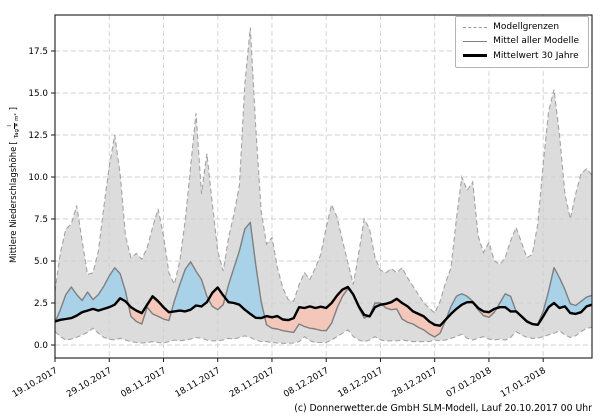  Describe the element at coordinates (415, 383) in the screenshot. I see `x-tick-label: 28.12.2017` at that location.